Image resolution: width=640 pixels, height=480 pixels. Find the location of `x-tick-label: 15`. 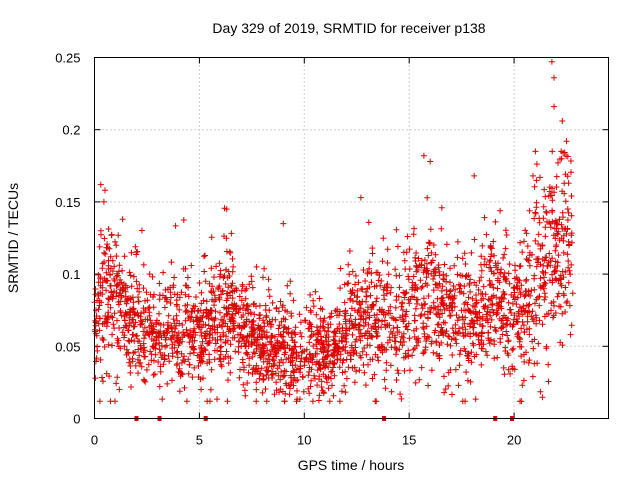

x-tick-label: 15 is located at coordinates (409, 440).